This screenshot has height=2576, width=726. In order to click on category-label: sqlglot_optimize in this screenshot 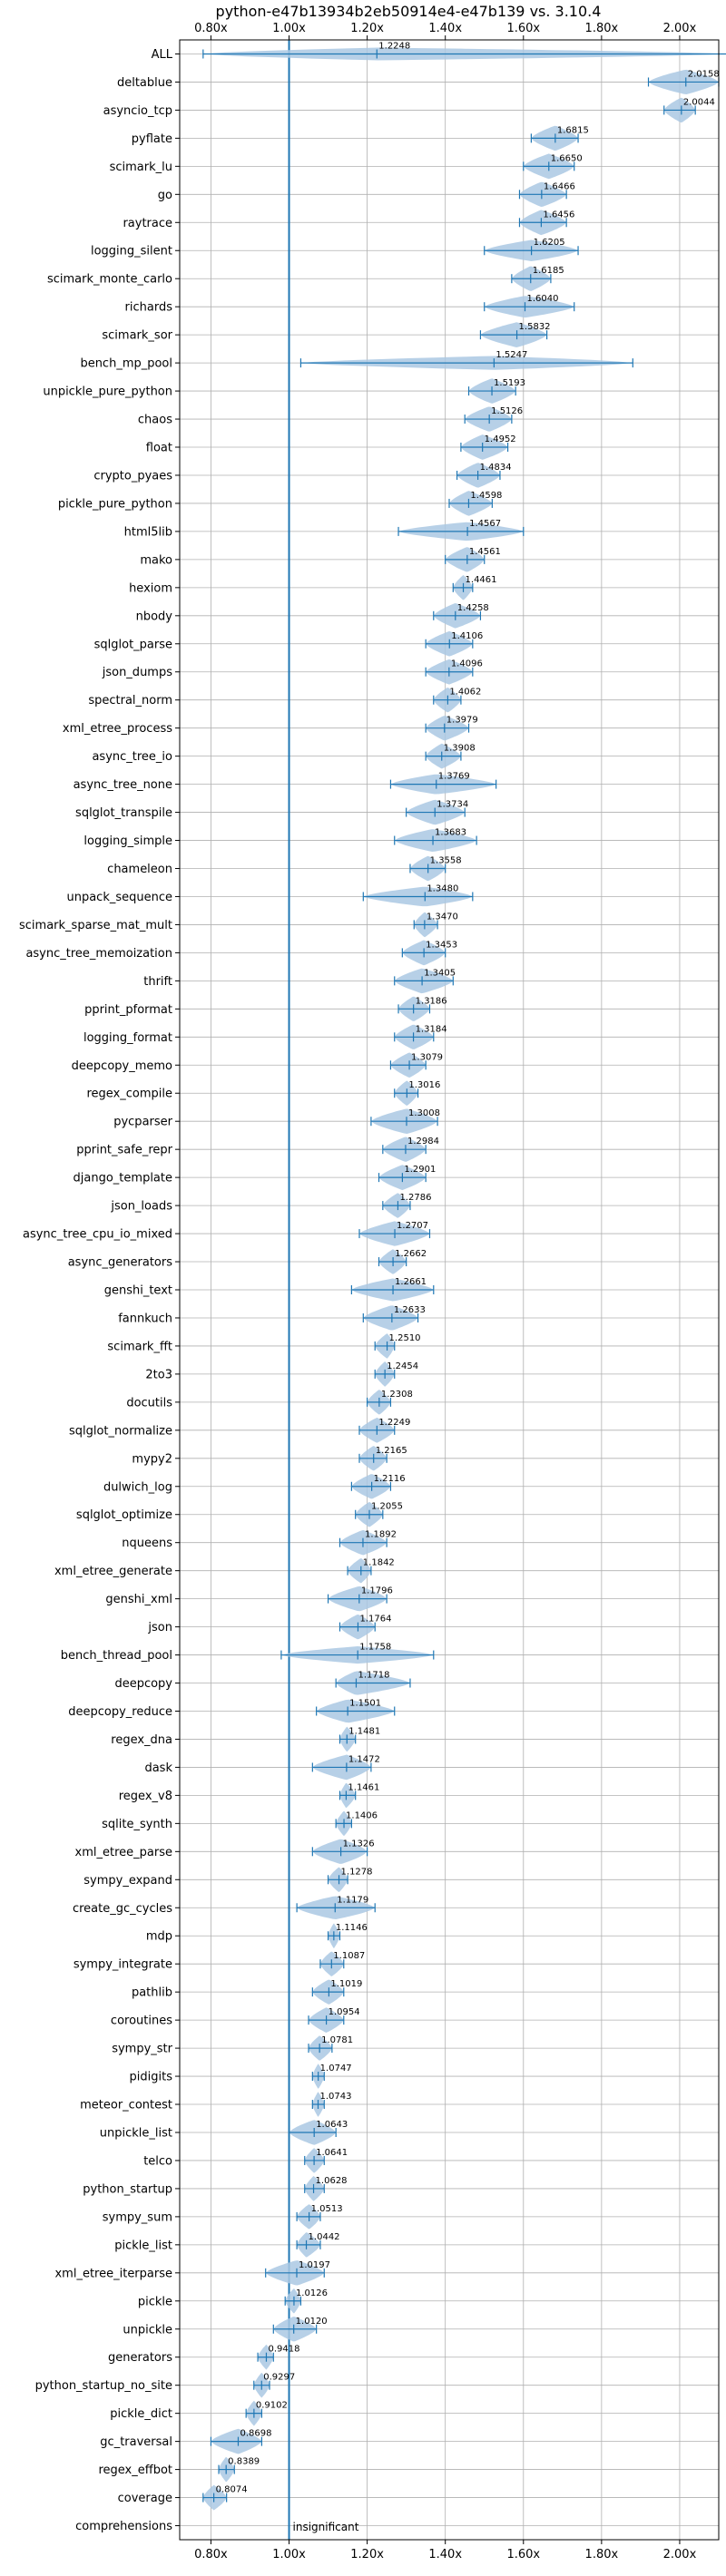, I will do `click(124, 1515)`.